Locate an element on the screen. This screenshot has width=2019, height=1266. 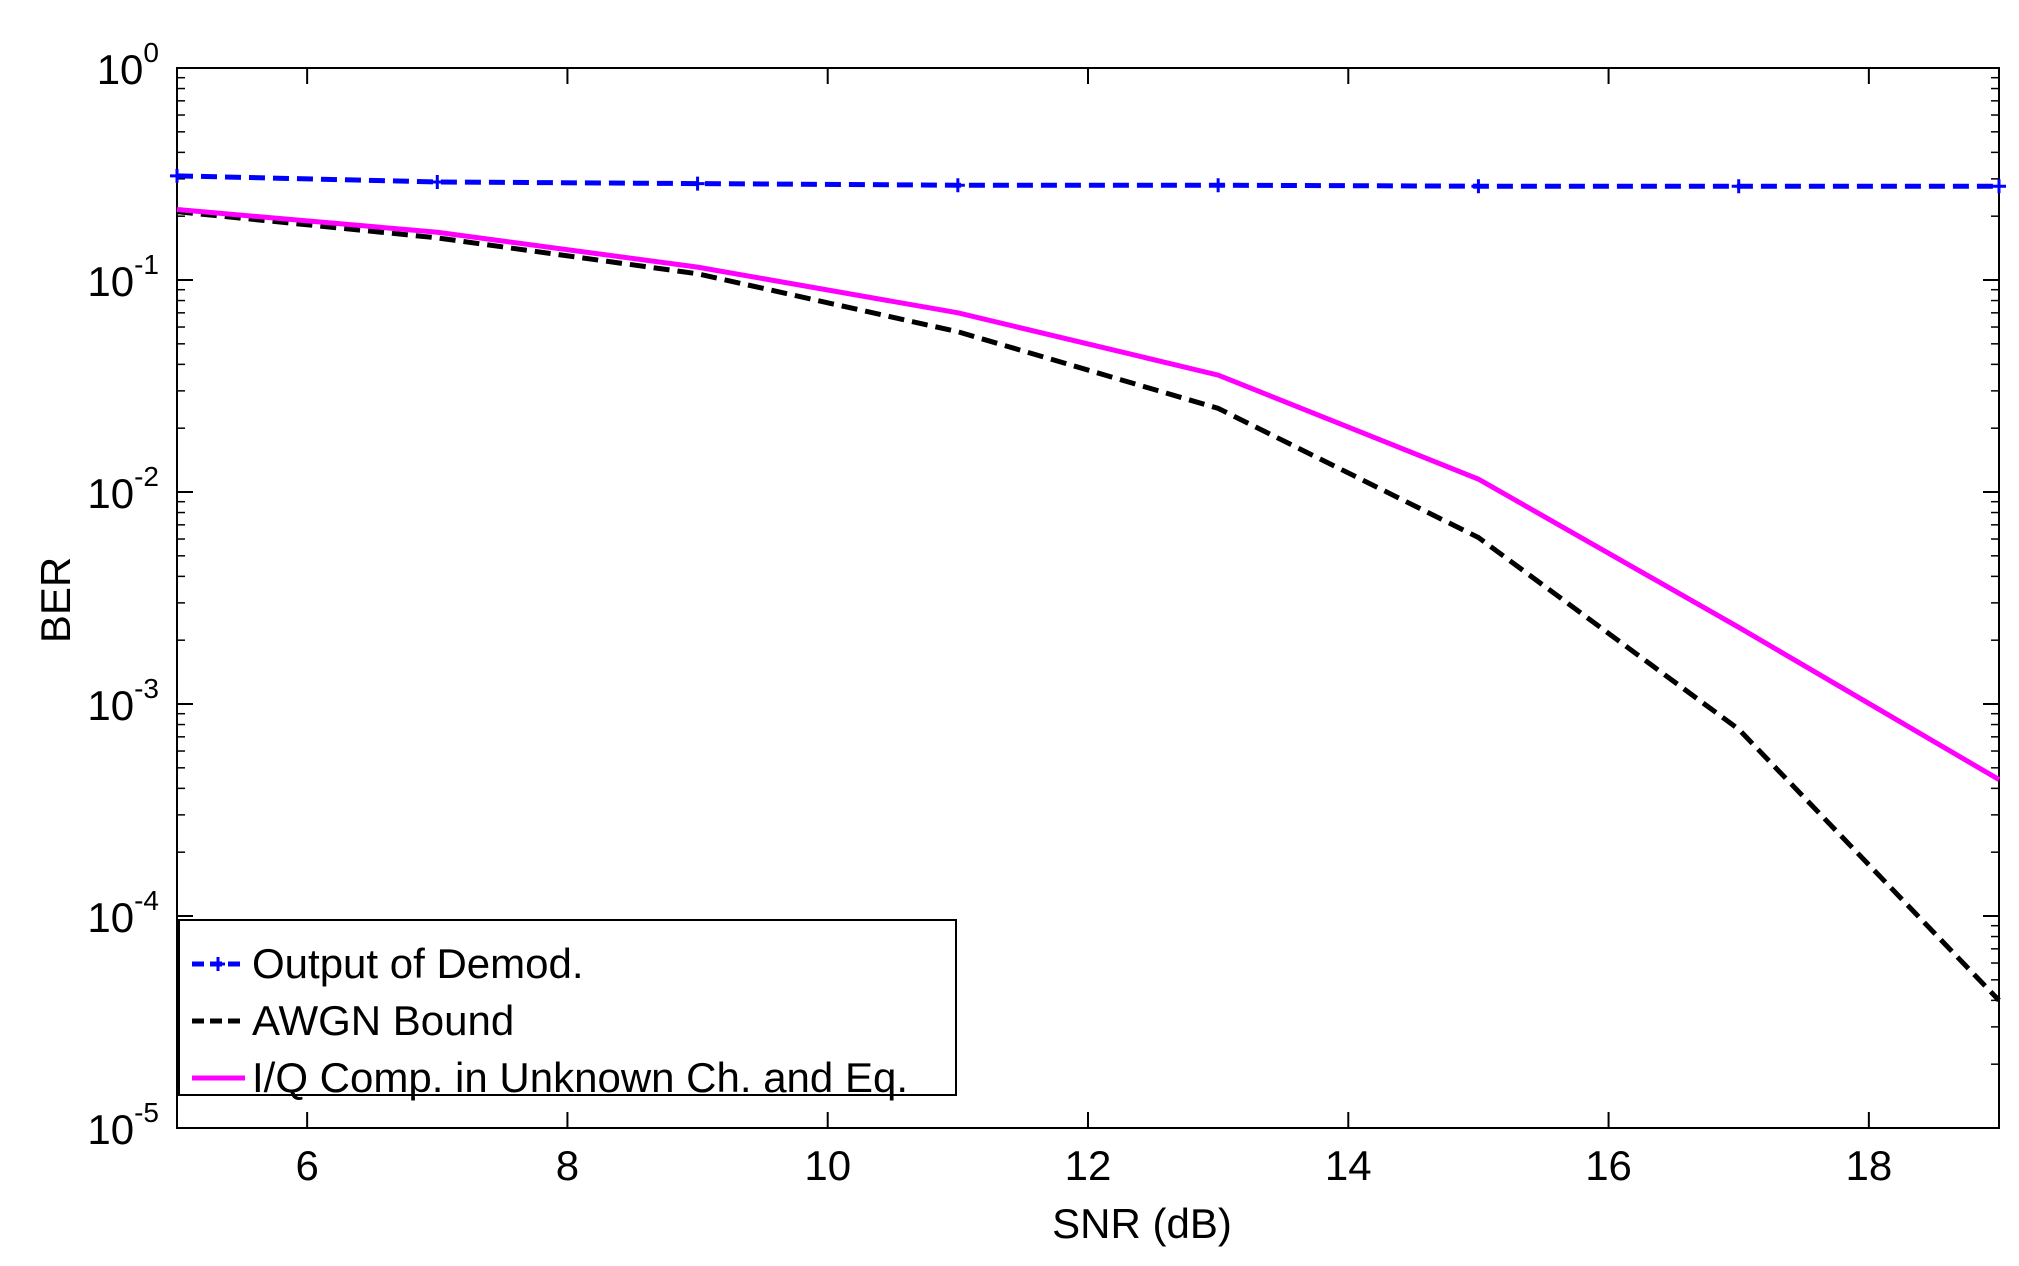
legend-label: I/Q Comp. in Unknown Ch. and Eq. is located at coordinates (580, 1077).